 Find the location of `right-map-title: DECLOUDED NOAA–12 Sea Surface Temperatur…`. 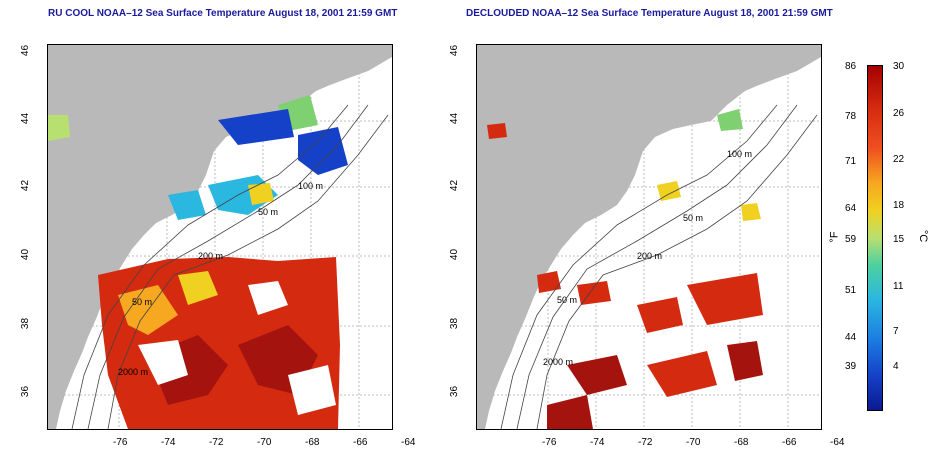

right-map-title: DECLOUDED NOAA–12 Sea Surface Temperatur… is located at coordinates (649, 13).